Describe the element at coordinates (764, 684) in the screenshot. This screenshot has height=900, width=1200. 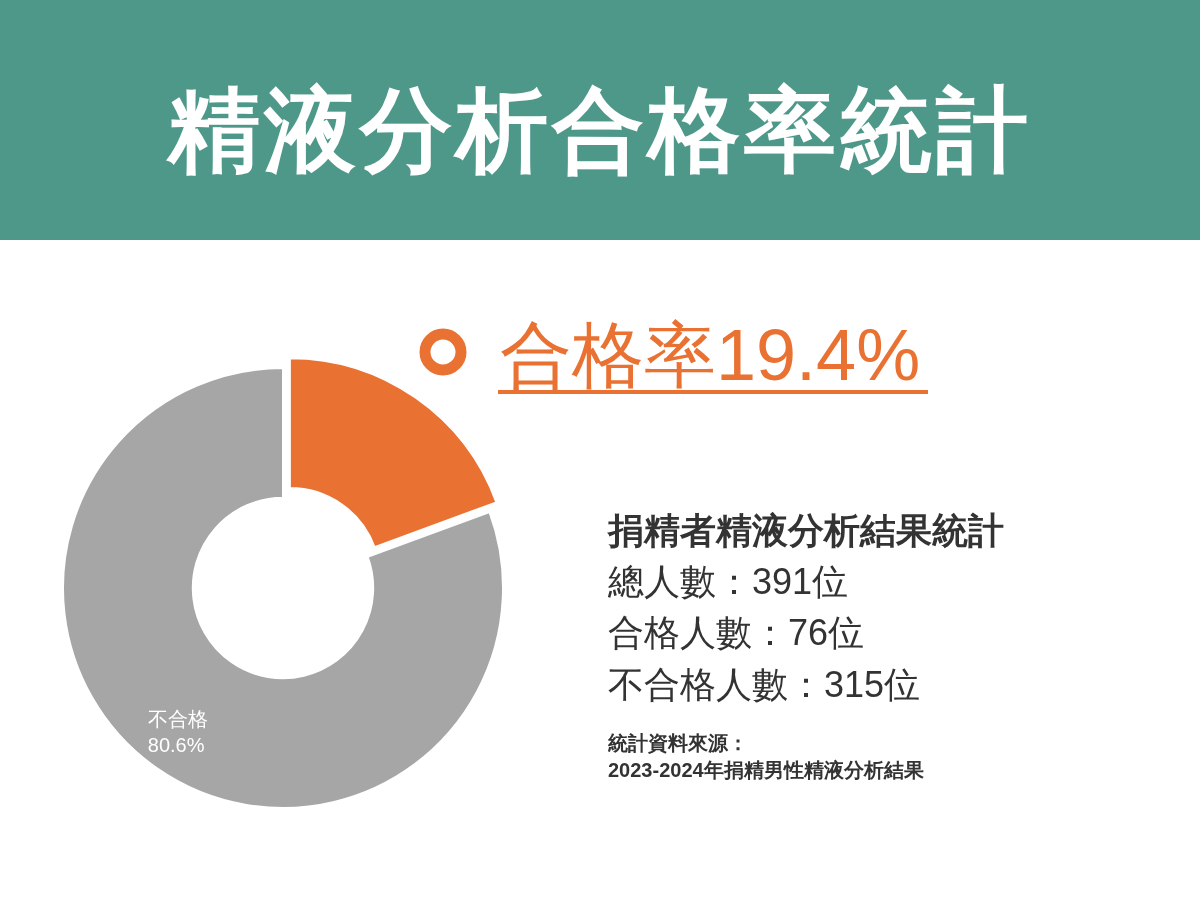
I see `text: 不合格人數：315位` at that location.